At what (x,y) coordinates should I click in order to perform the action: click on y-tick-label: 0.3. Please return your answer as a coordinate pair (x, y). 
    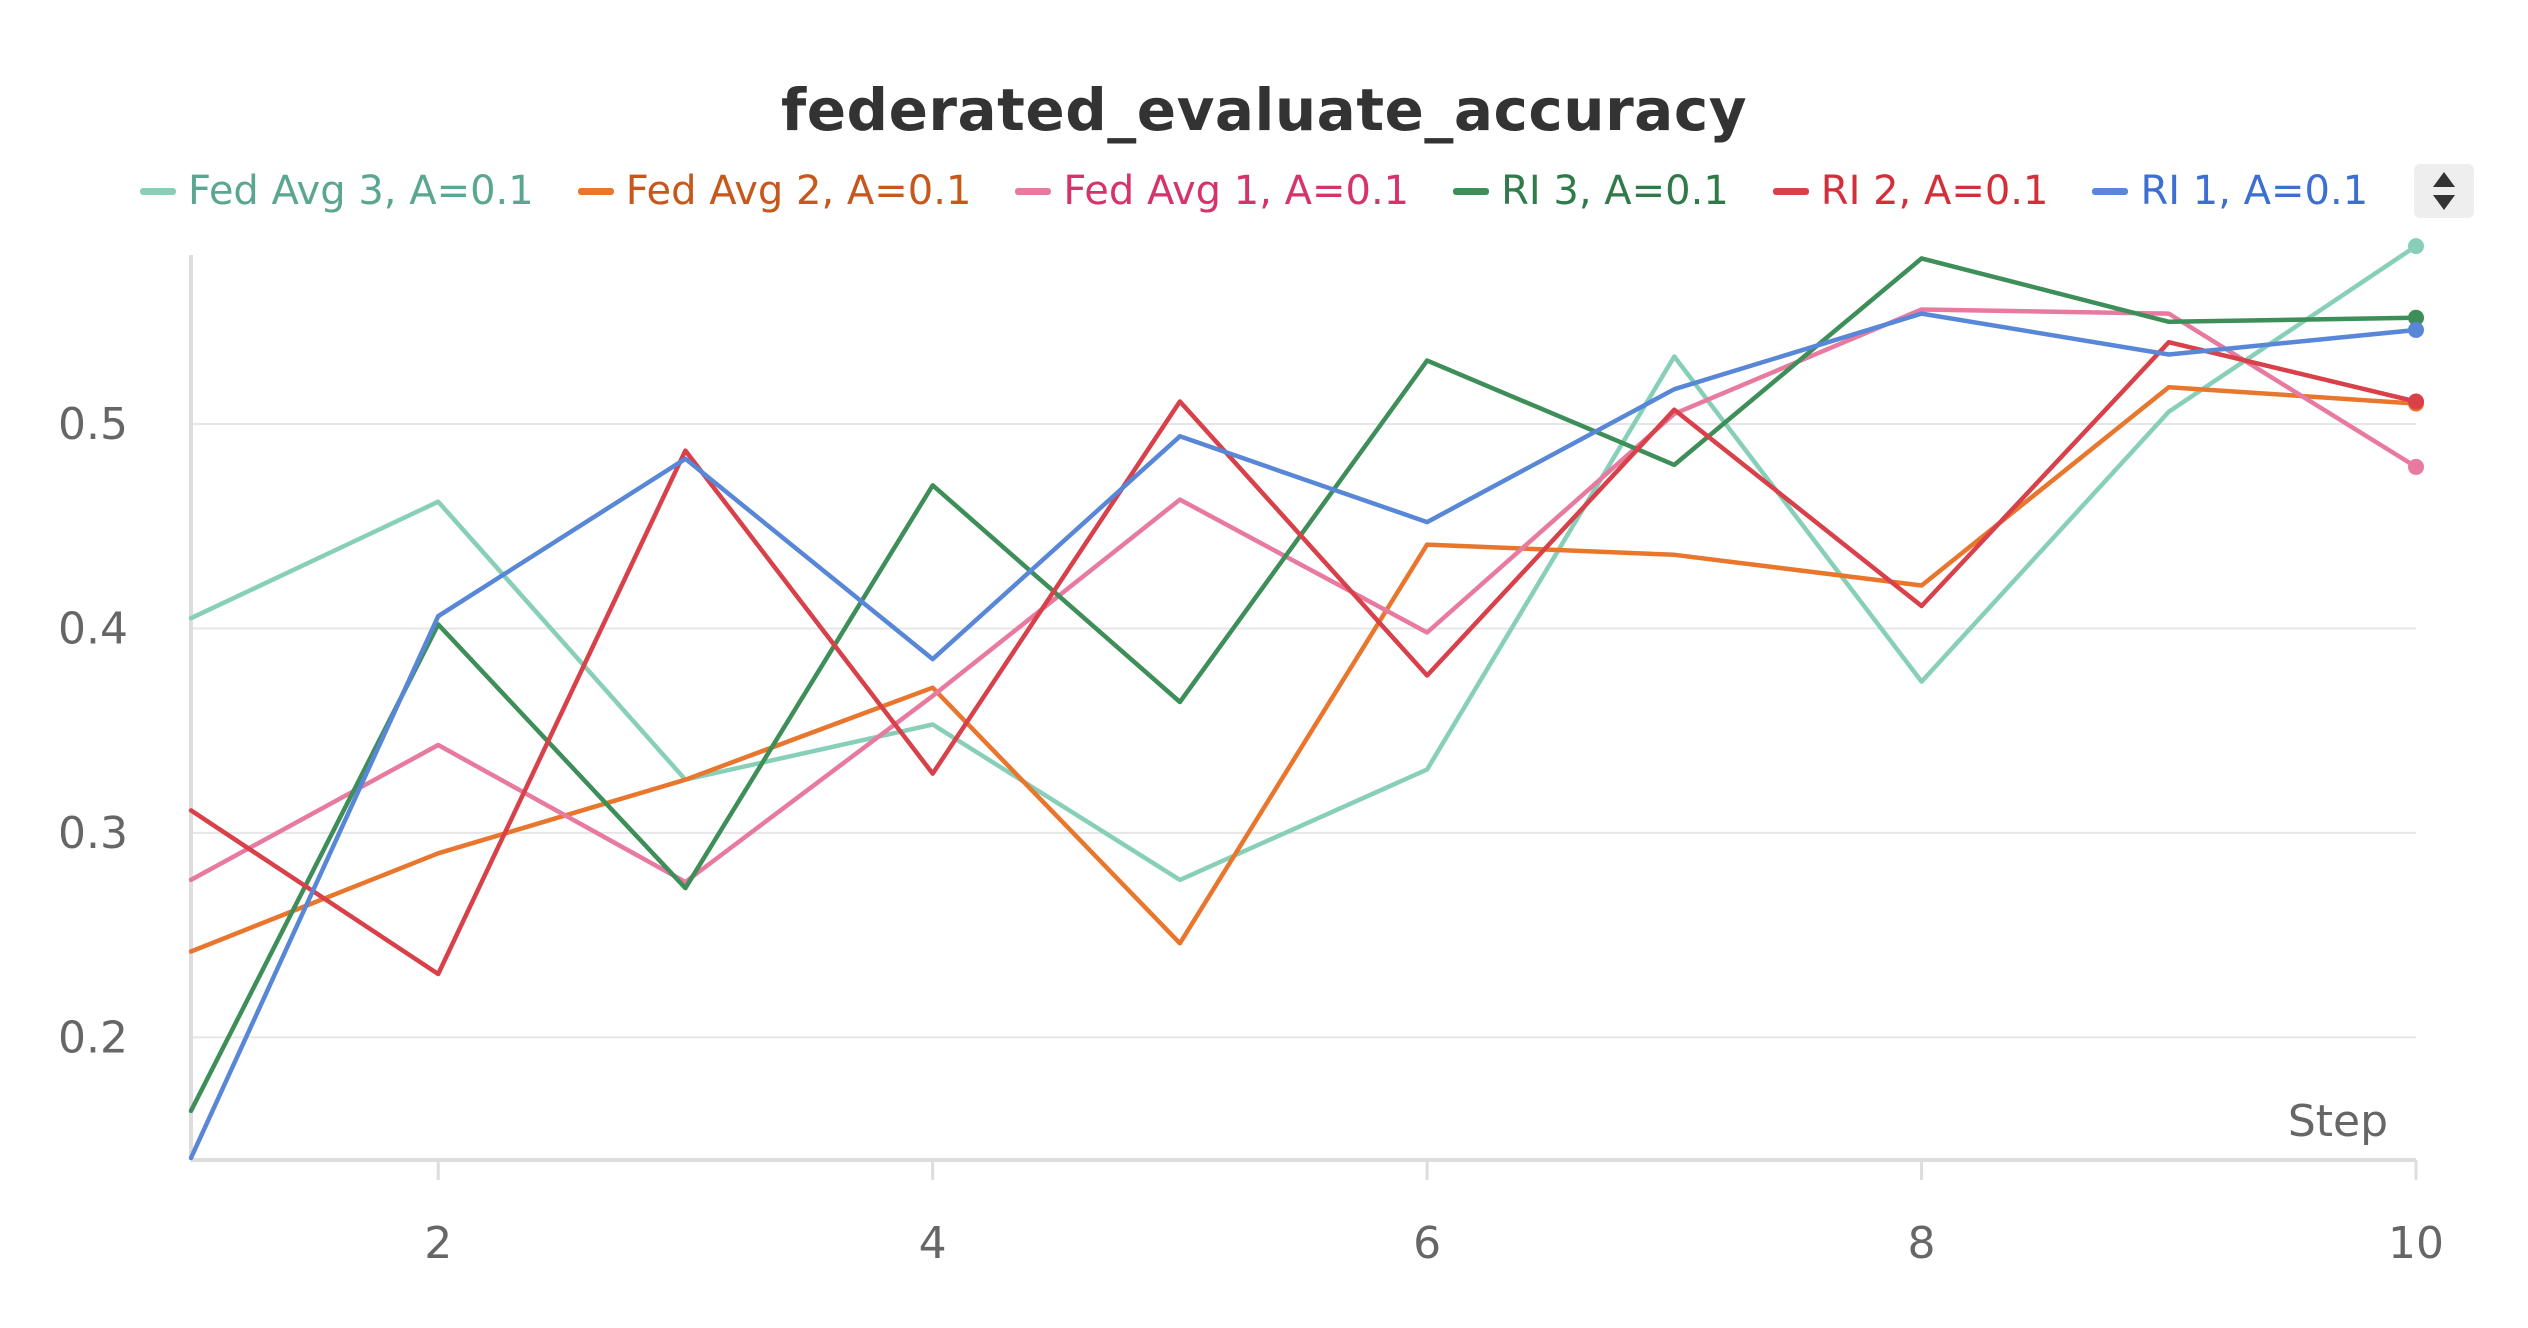
    Looking at the image, I should click on (93, 833).